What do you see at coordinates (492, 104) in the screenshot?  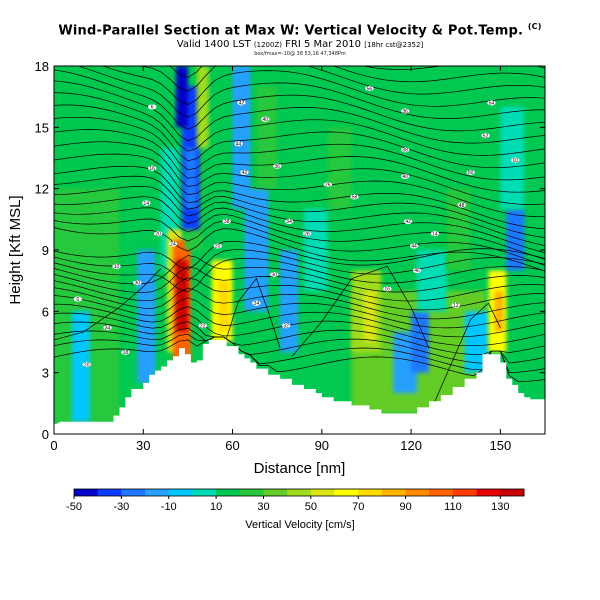 I see `contour-label: 54` at bounding box center [492, 104].